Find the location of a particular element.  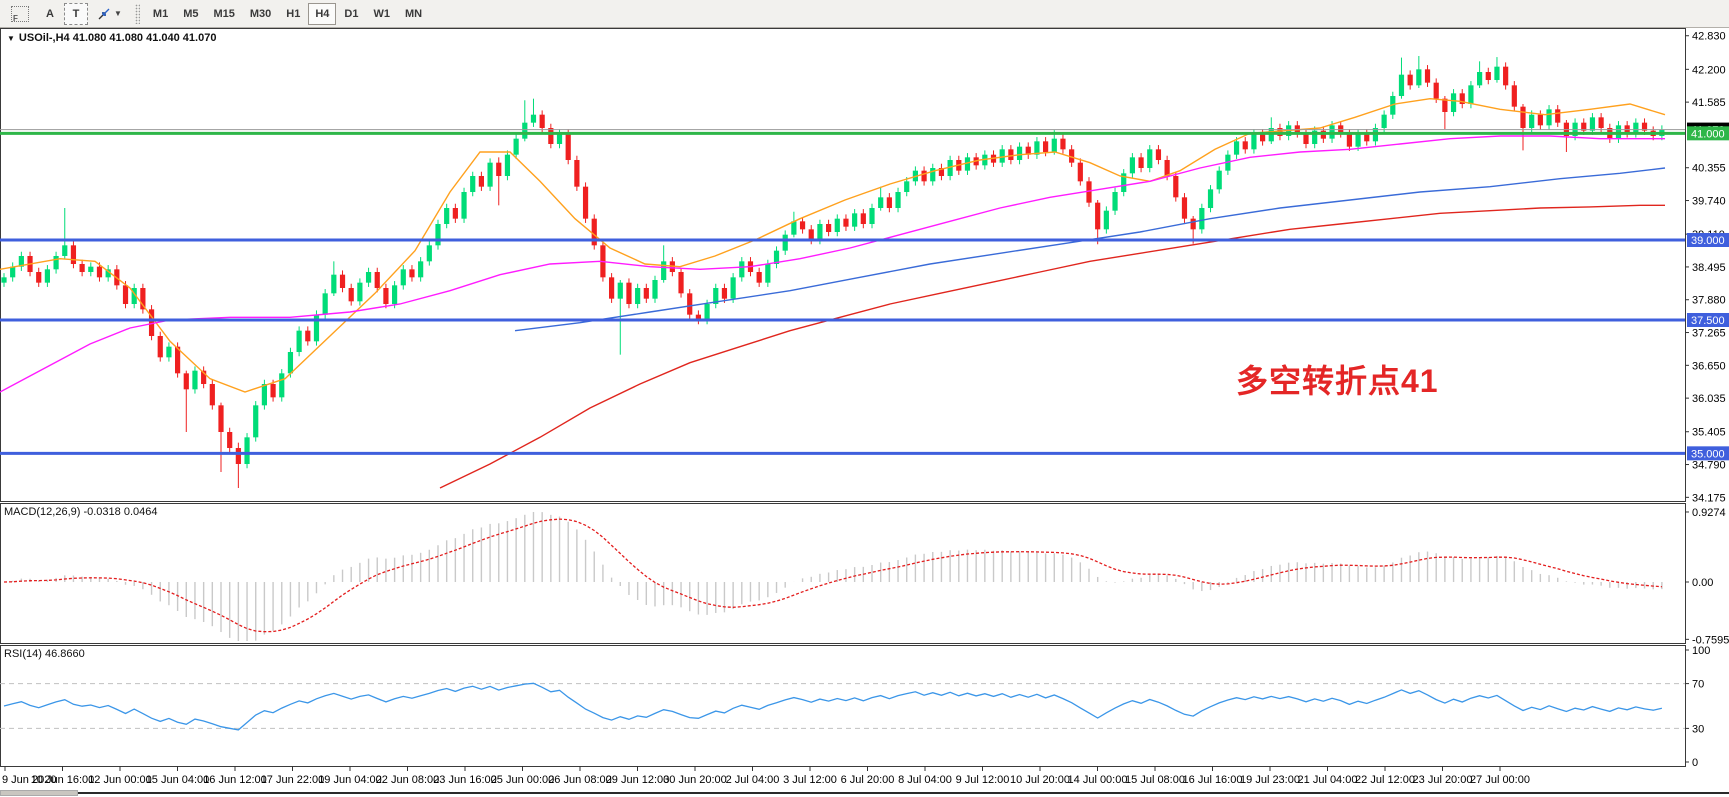

rsi-axis-tick-label: 30 is located at coordinates (1698, 729).